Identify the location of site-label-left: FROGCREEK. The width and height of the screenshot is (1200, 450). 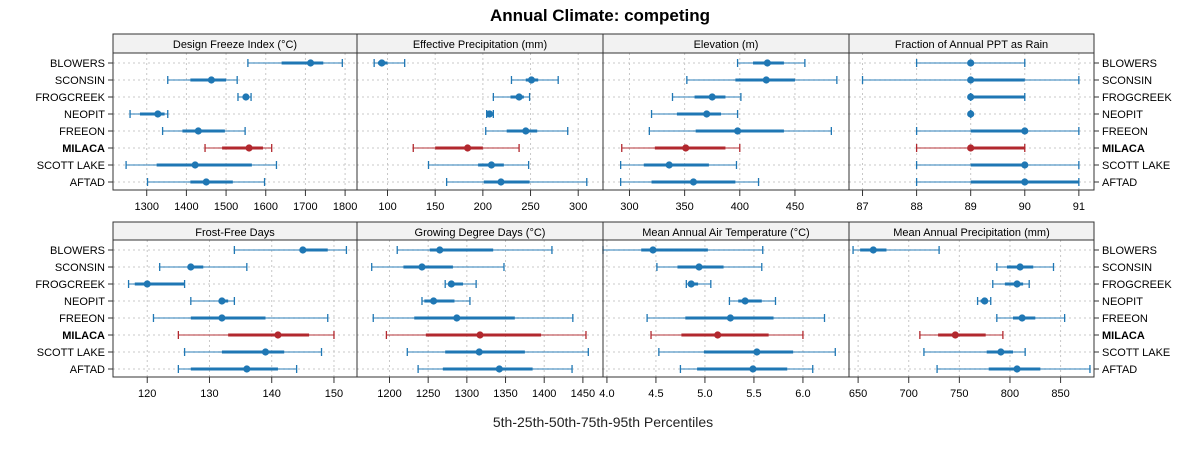
(70, 285).